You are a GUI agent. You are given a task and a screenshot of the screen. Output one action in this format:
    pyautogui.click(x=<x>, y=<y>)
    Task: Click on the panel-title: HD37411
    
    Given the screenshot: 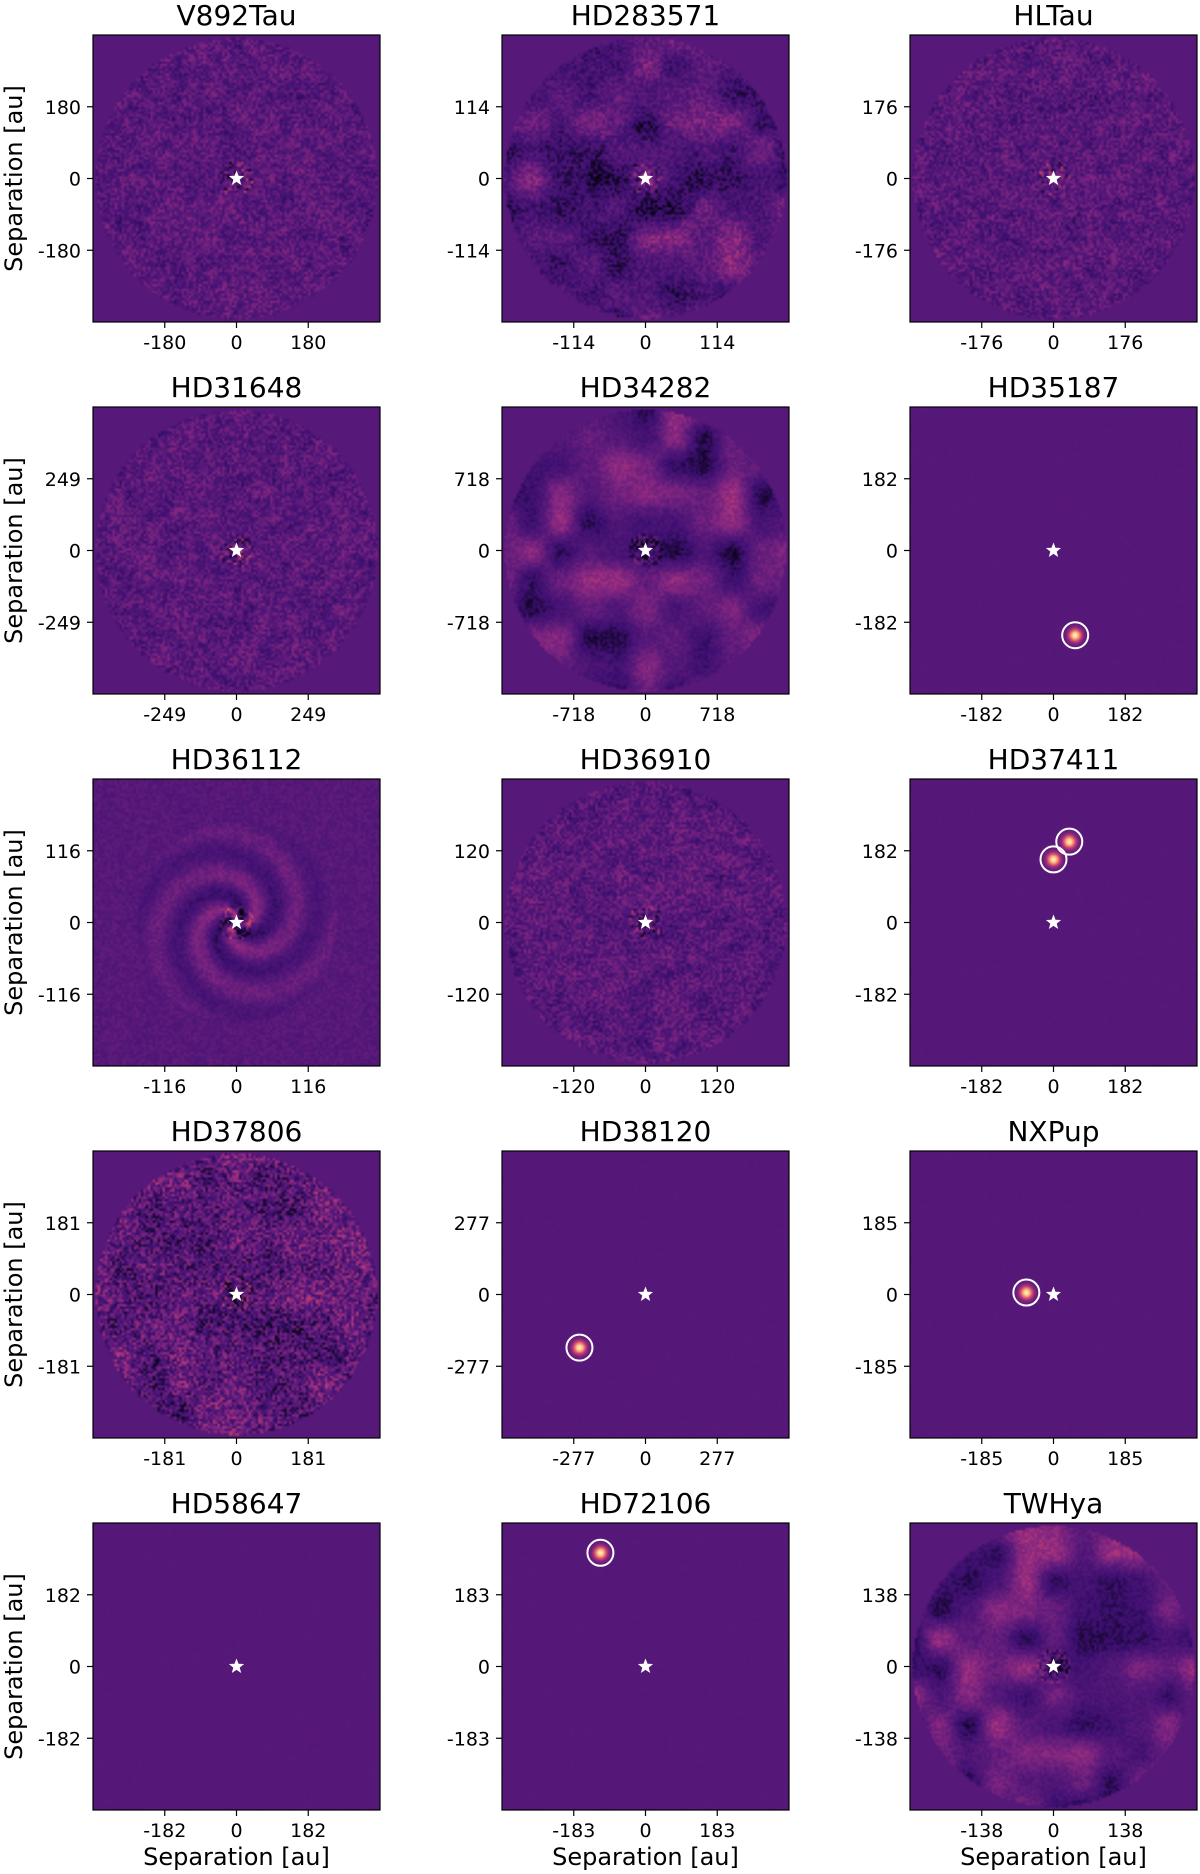 What is the action you would take?
    pyautogui.click(x=1054, y=759)
    